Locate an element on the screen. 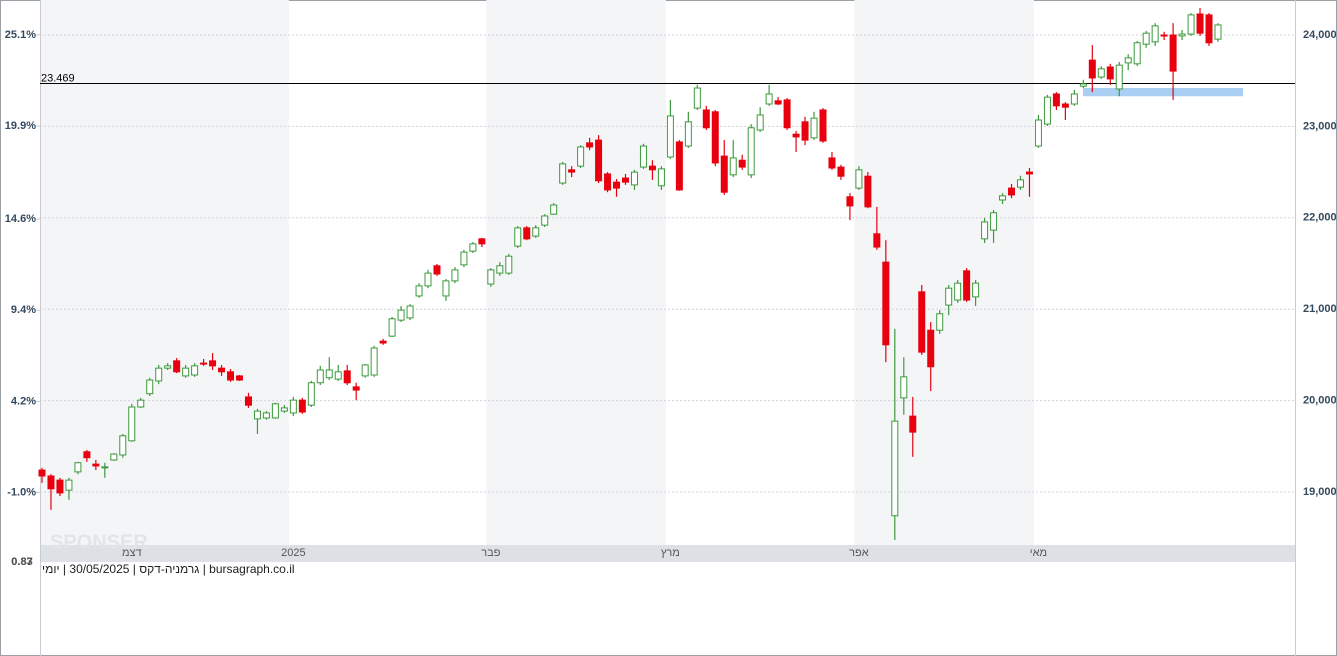 The height and width of the screenshot is (656, 1337). y2-tick-label: 14.6% is located at coordinates (20, 219).